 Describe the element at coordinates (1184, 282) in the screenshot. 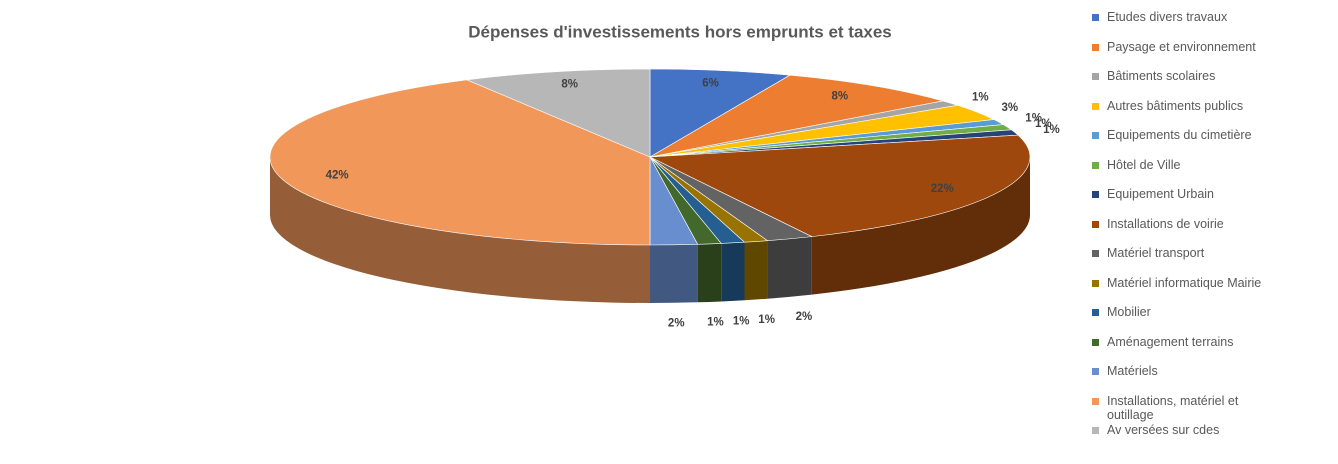

I see `legend-label: Matériel informatique Mairie` at that location.